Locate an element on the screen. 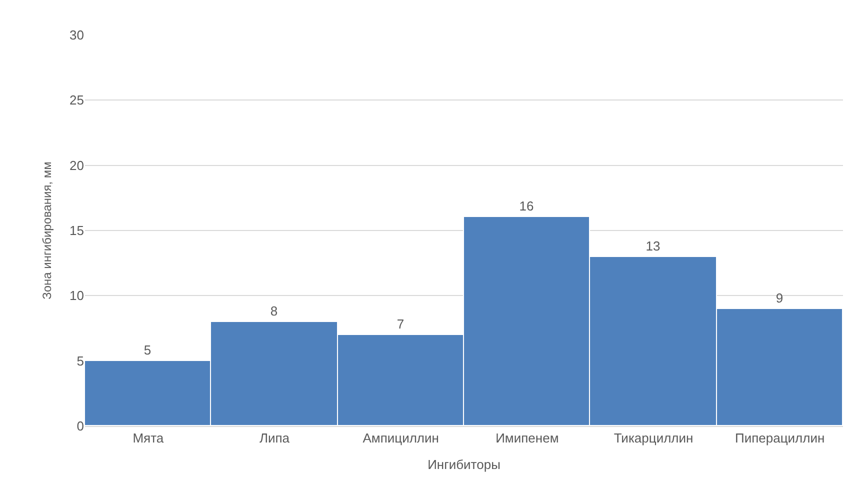 This screenshot has width=845, height=496. x-axis-title: Ингибиторы is located at coordinates (464, 464).